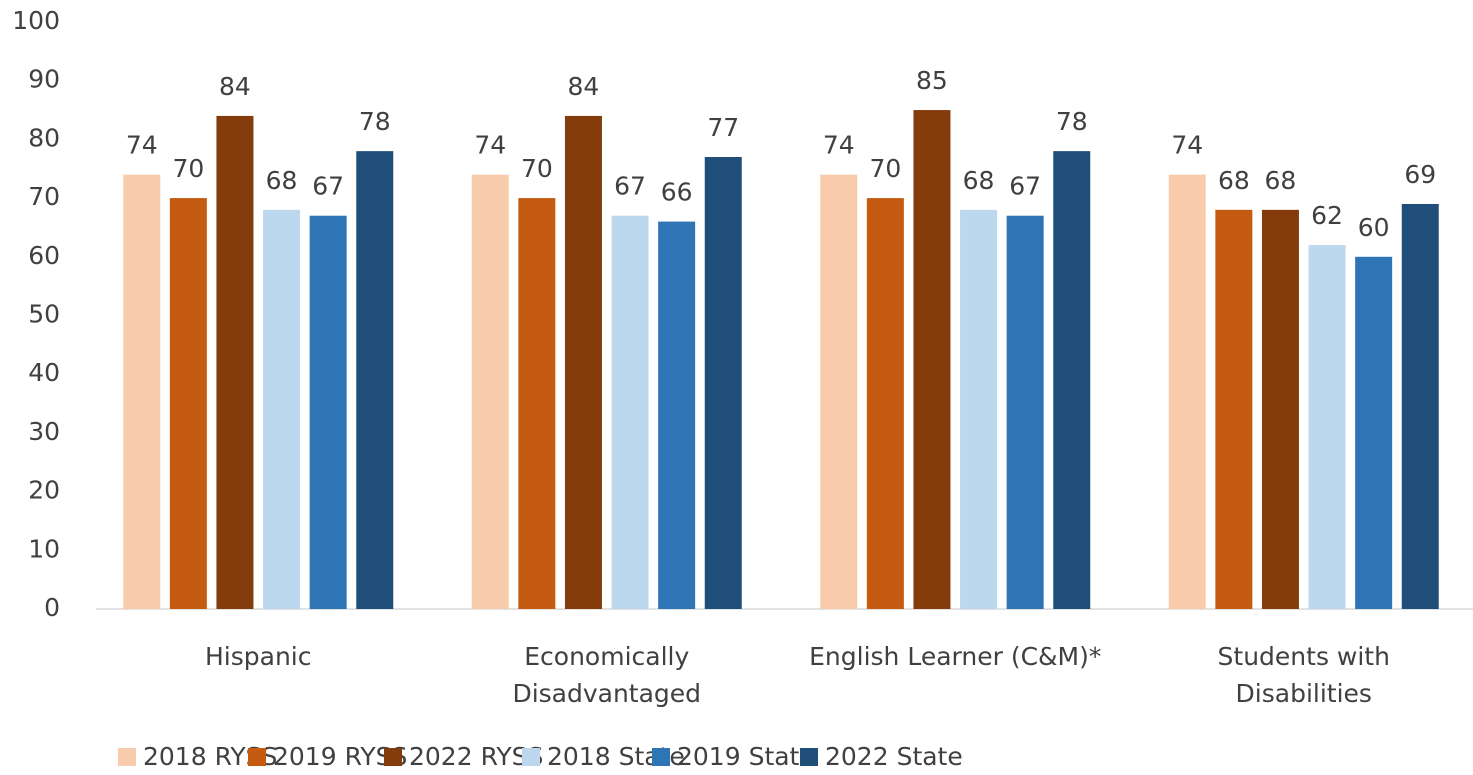 The width and height of the screenshot is (1473, 775). Describe the element at coordinates (44, 372) in the screenshot. I see `y-tick-label: 40` at that location.